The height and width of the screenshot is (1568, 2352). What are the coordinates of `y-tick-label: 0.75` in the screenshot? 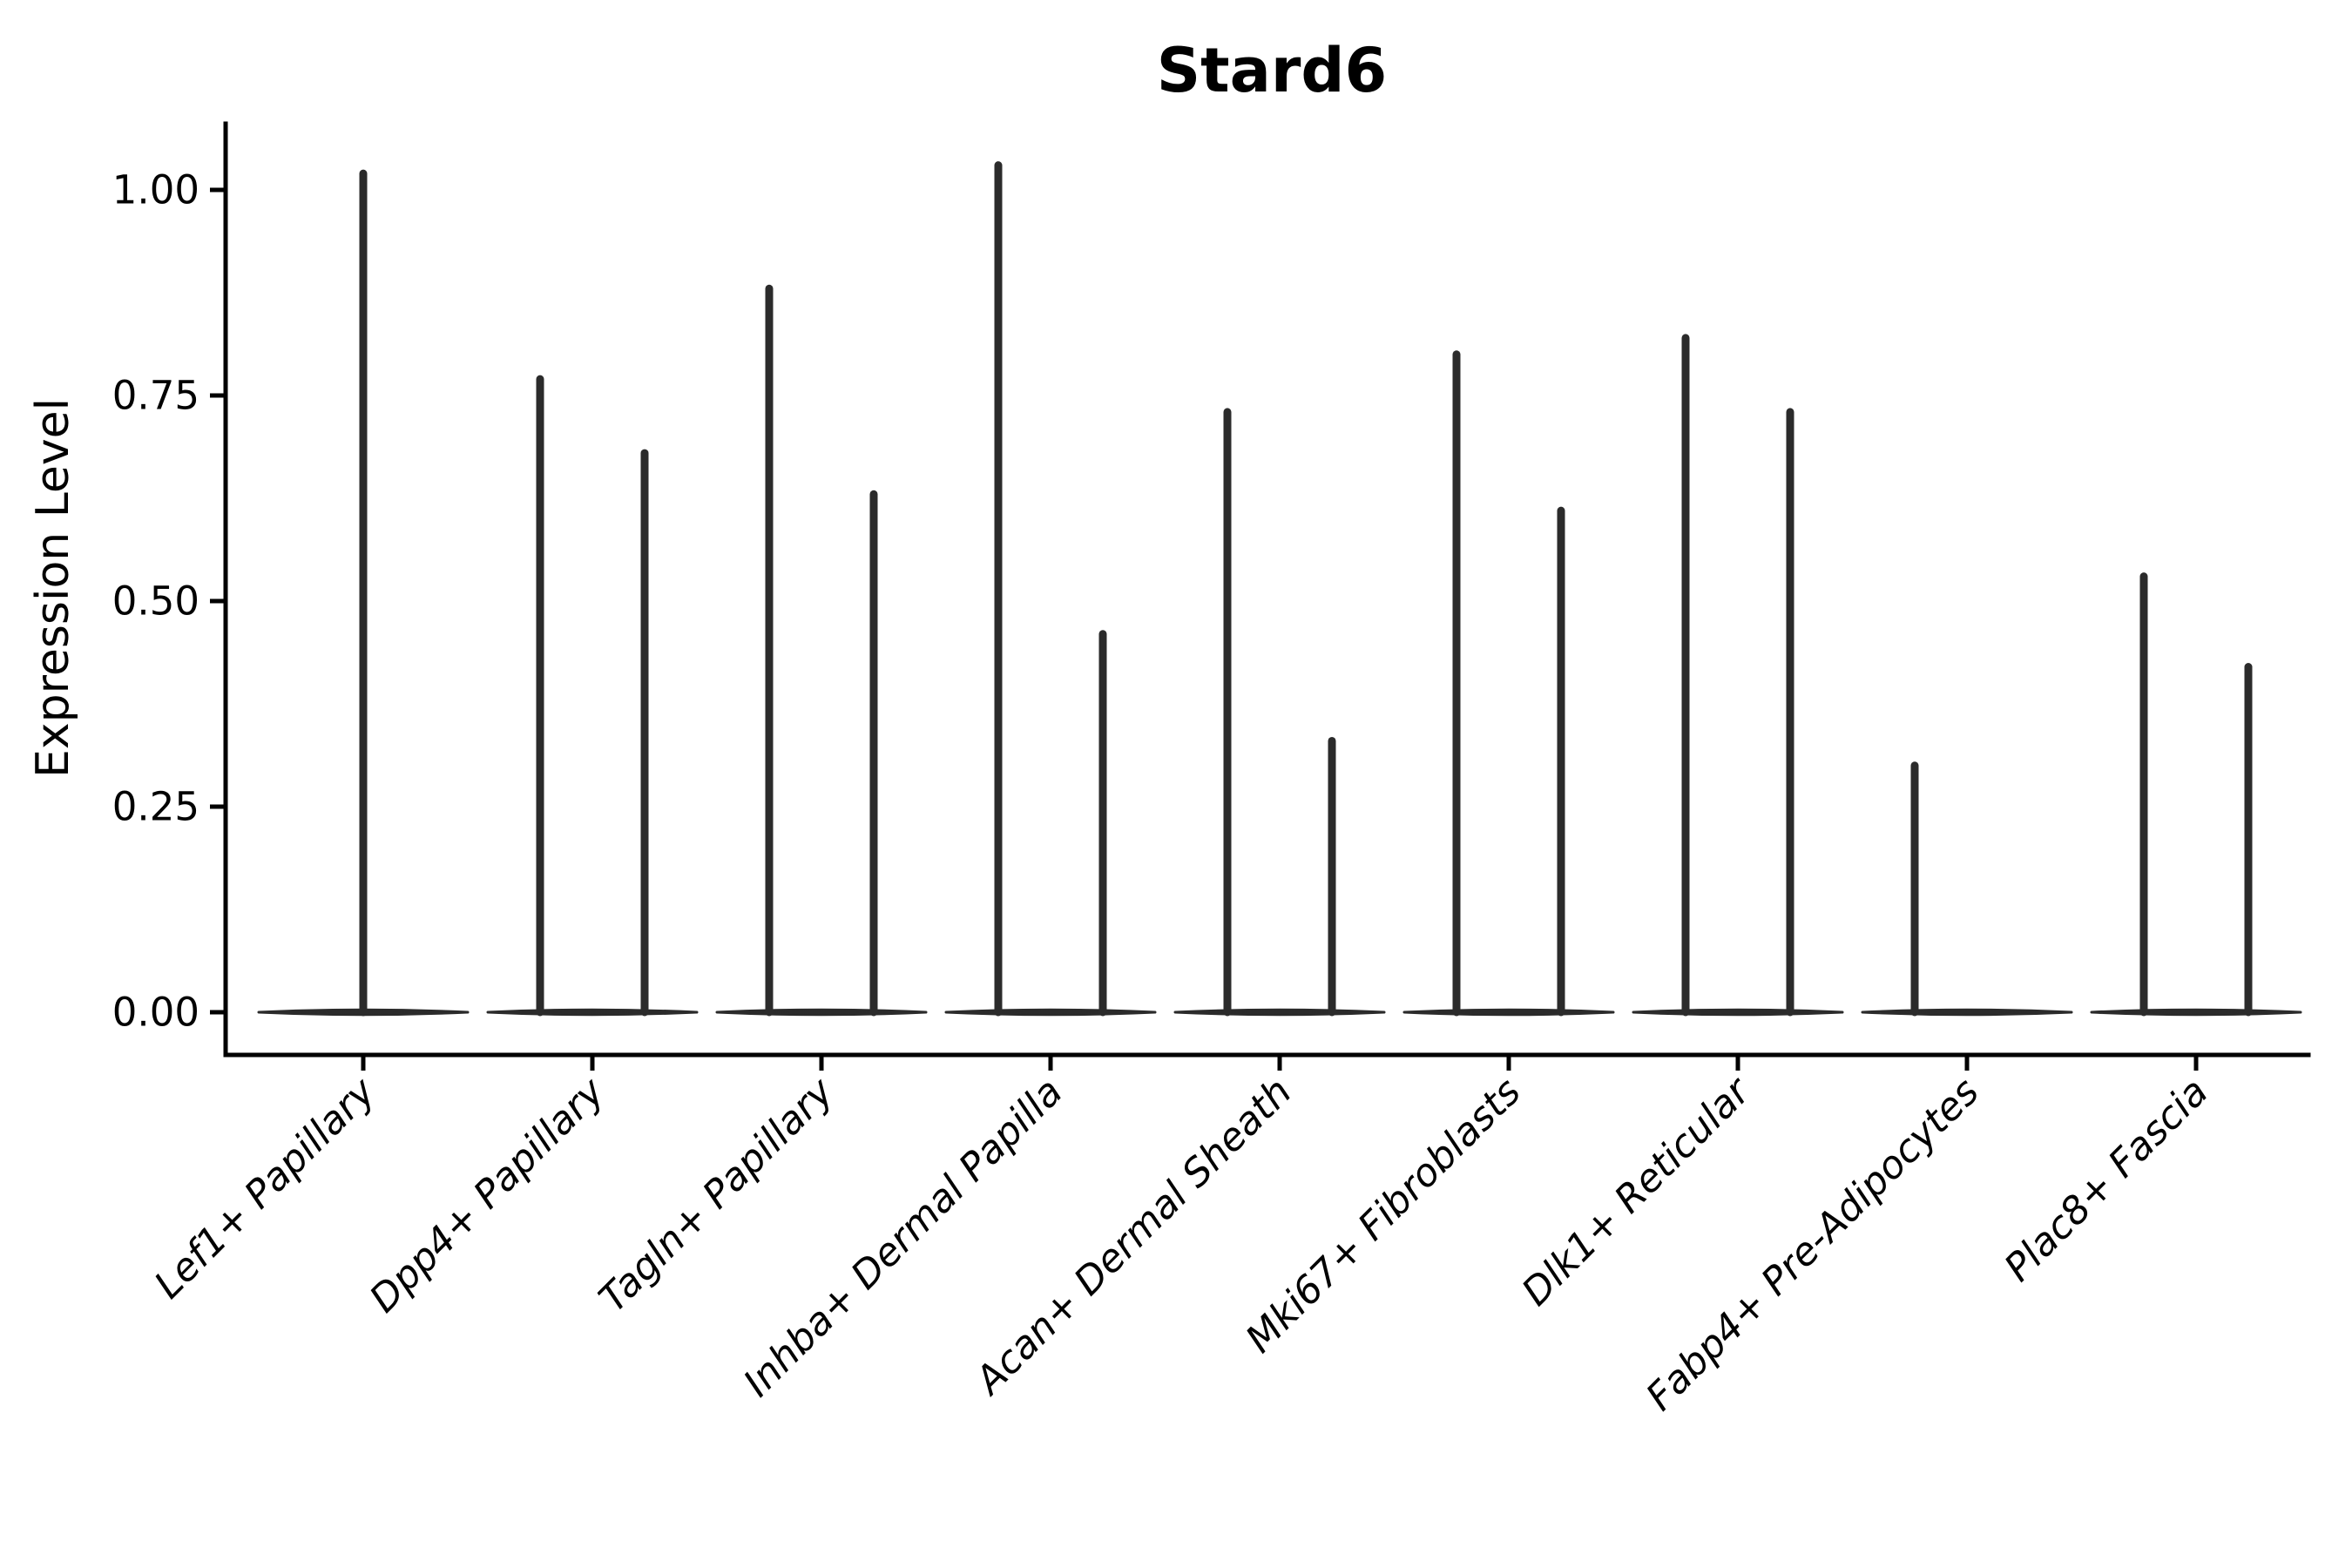 It's located at (155, 396).